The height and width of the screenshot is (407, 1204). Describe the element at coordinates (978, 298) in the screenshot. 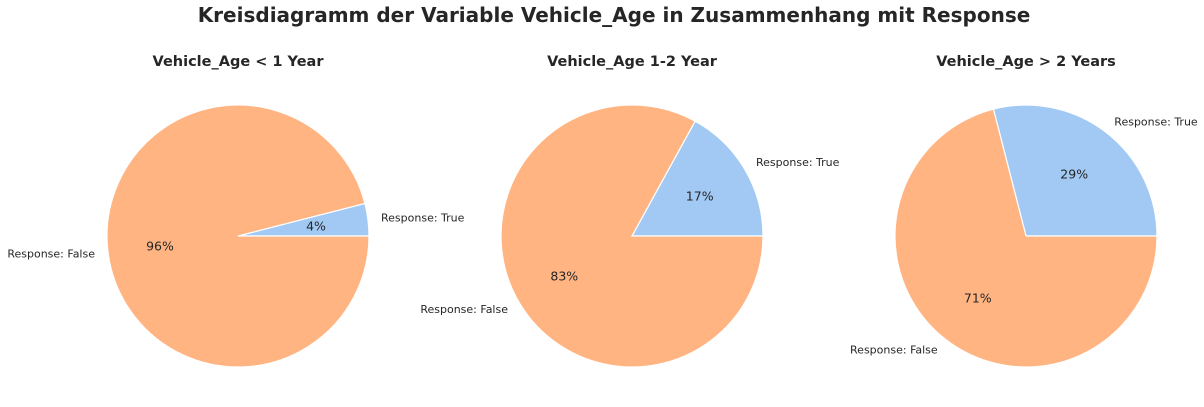

I see `pie-percent-label: 71%` at that location.